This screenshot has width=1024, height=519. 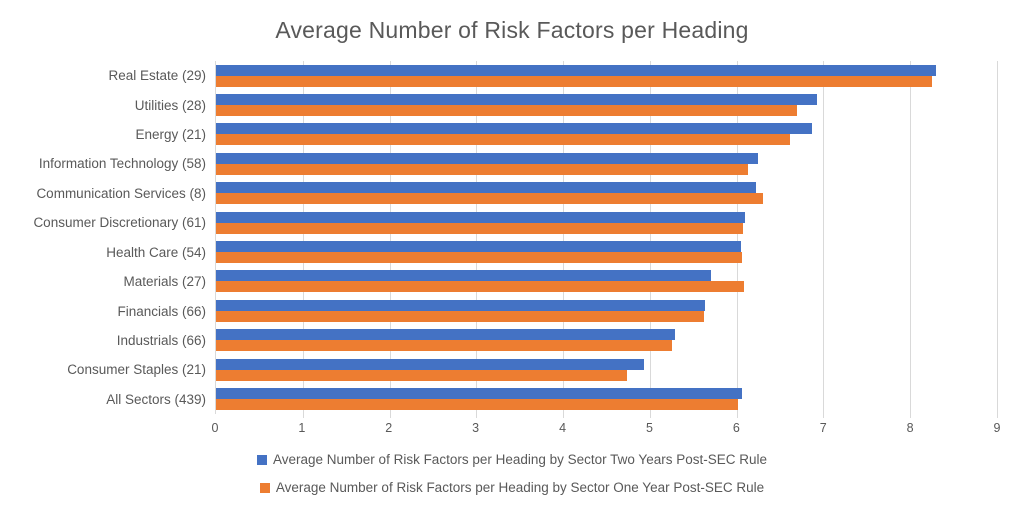 What do you see at coordinates (136, 370) in the screenshot?
I see `category-label: Consumer Staples (21)` at bounding box center [136, 370].